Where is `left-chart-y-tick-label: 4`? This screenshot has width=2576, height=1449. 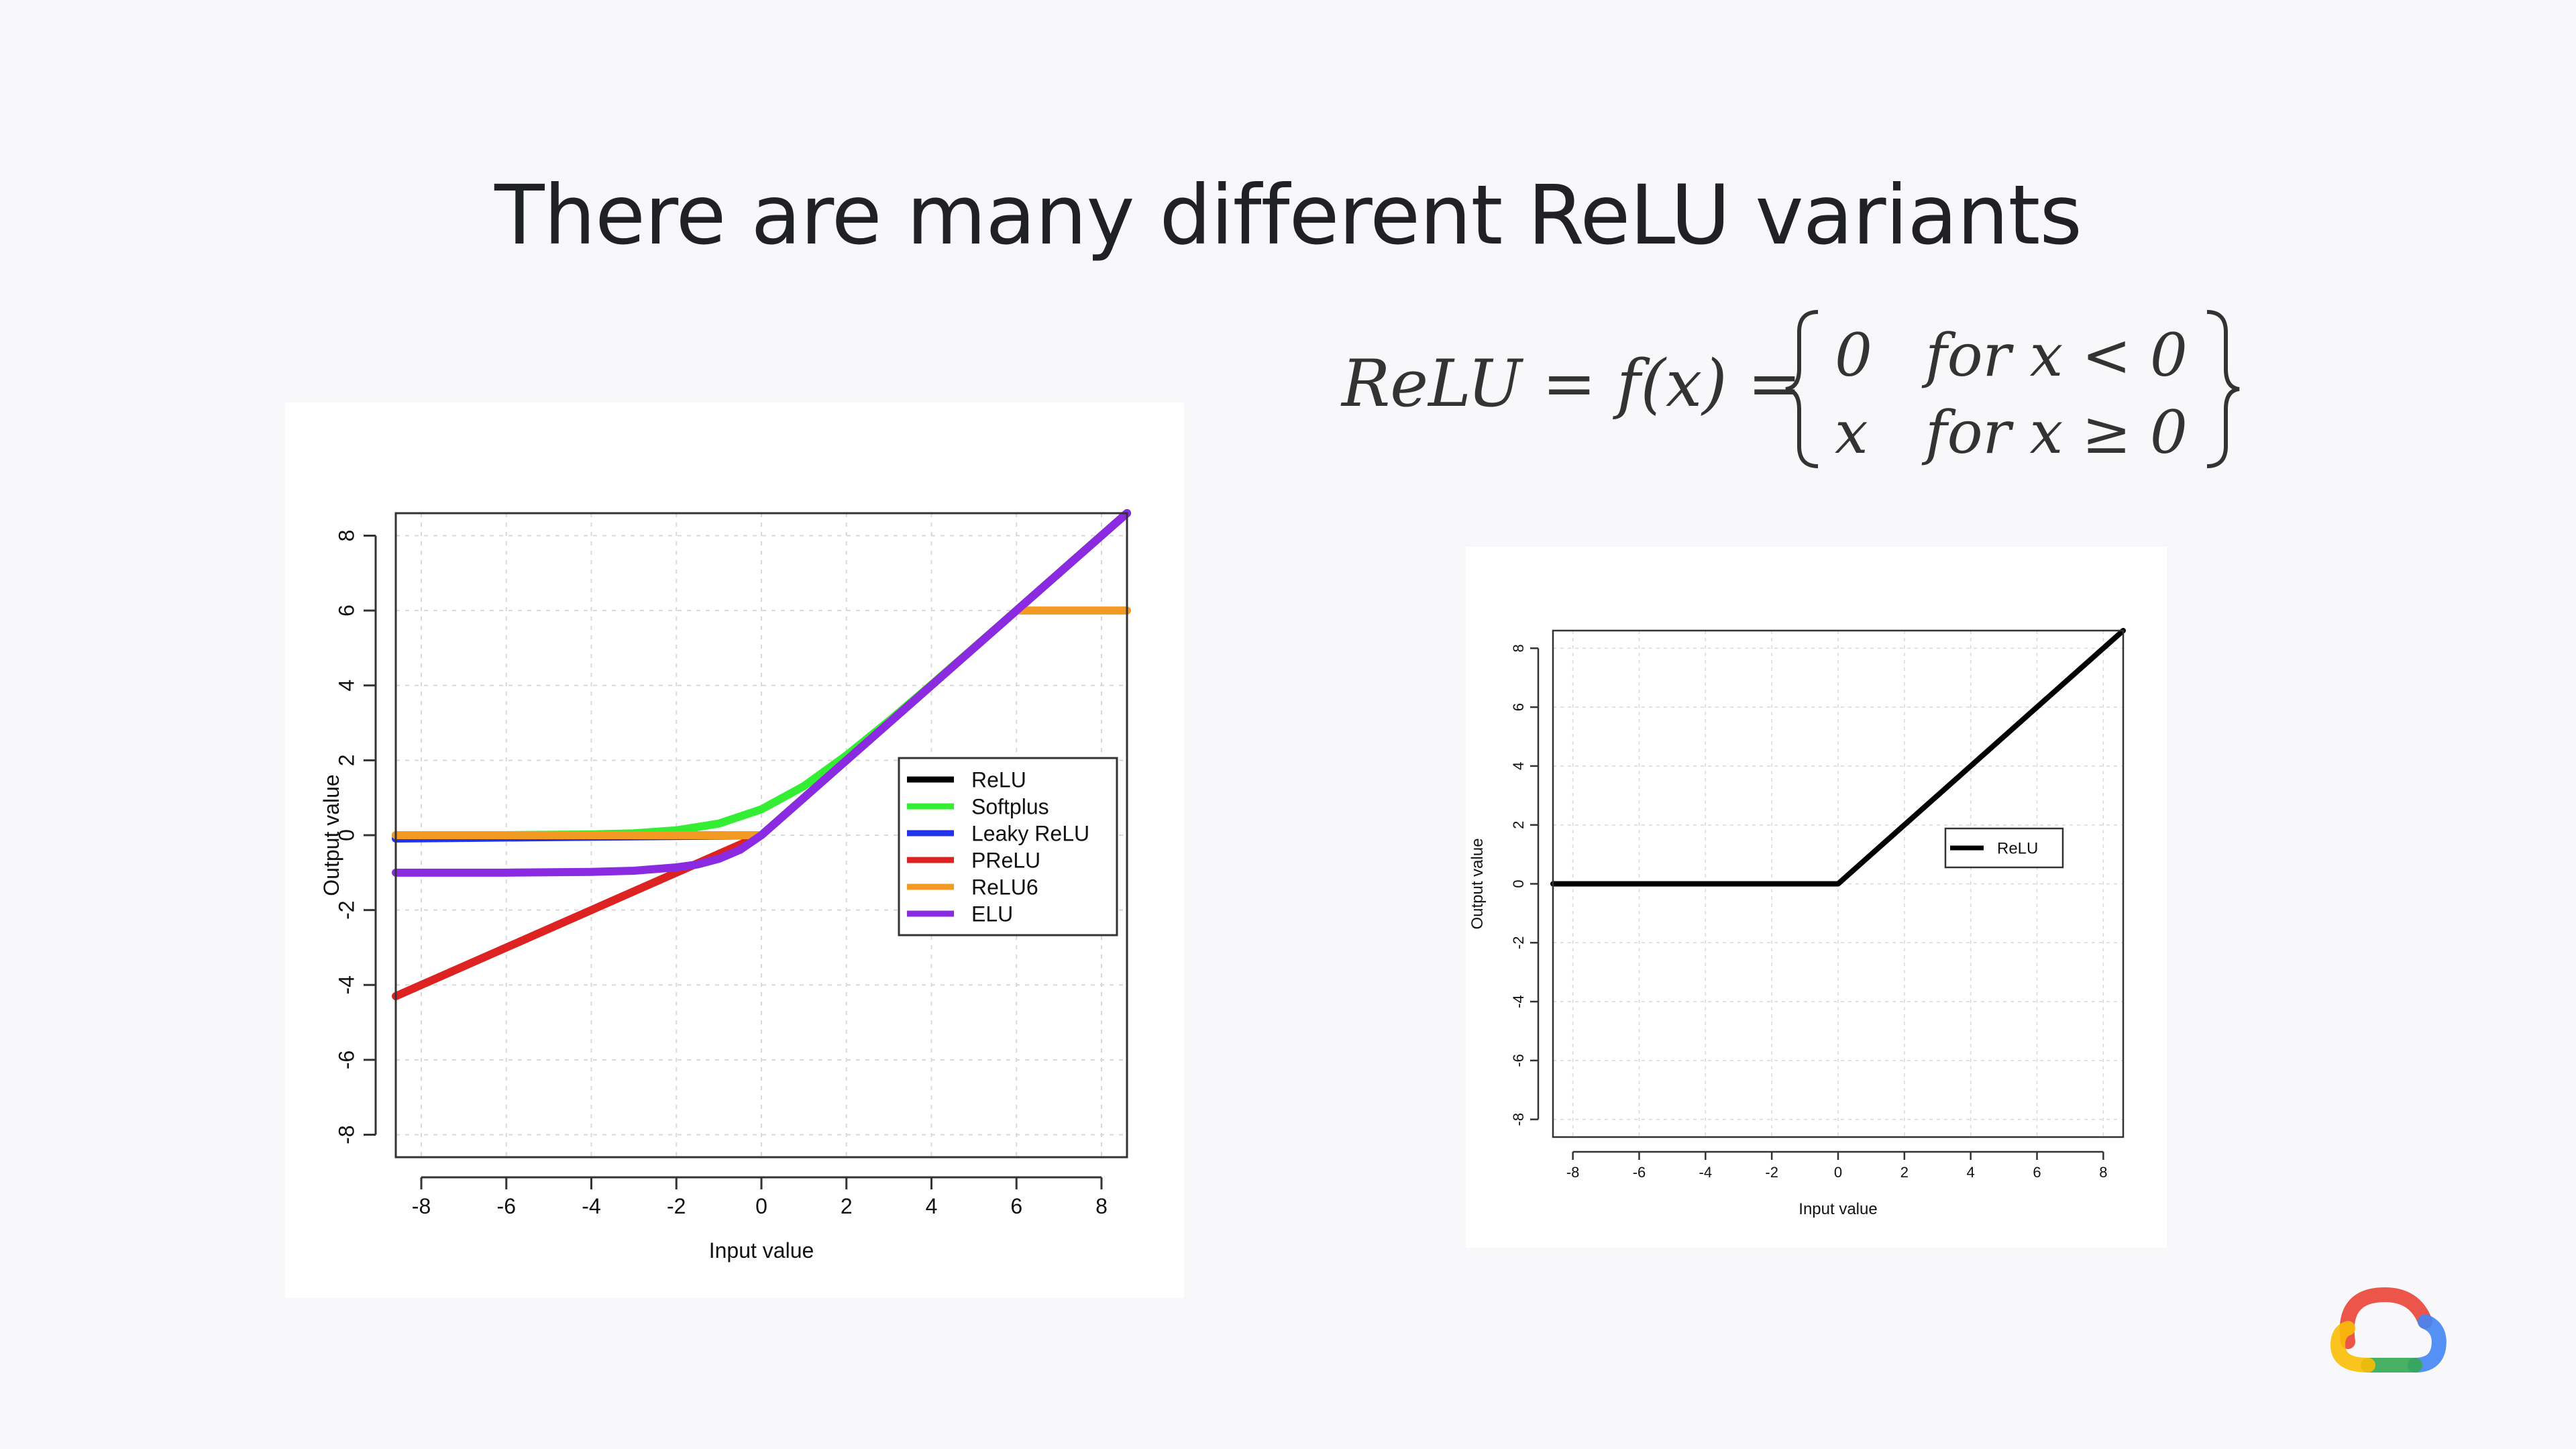
left-chart-y-tick-label: 4 is located at coordinates (347, 686).